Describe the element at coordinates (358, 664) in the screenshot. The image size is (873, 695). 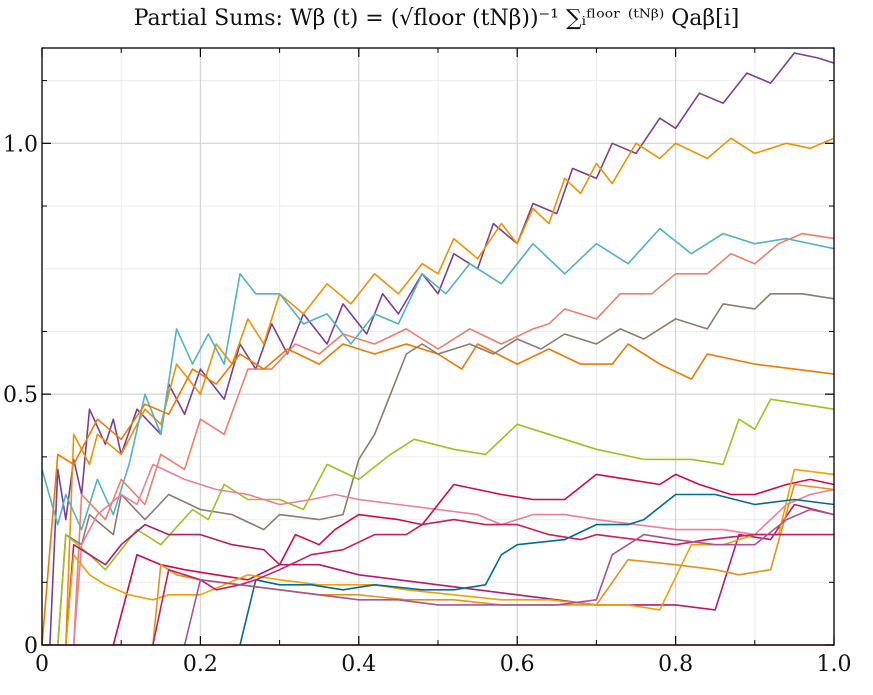
I see `x-tick-label: 0.4` at that location.